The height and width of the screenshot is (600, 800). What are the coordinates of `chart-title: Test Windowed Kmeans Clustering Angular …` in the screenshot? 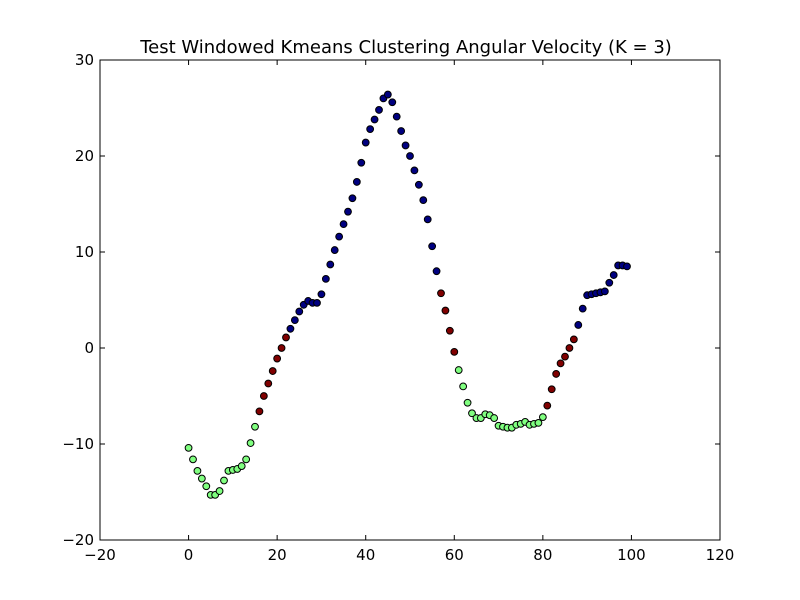 It's located at (405, 47).